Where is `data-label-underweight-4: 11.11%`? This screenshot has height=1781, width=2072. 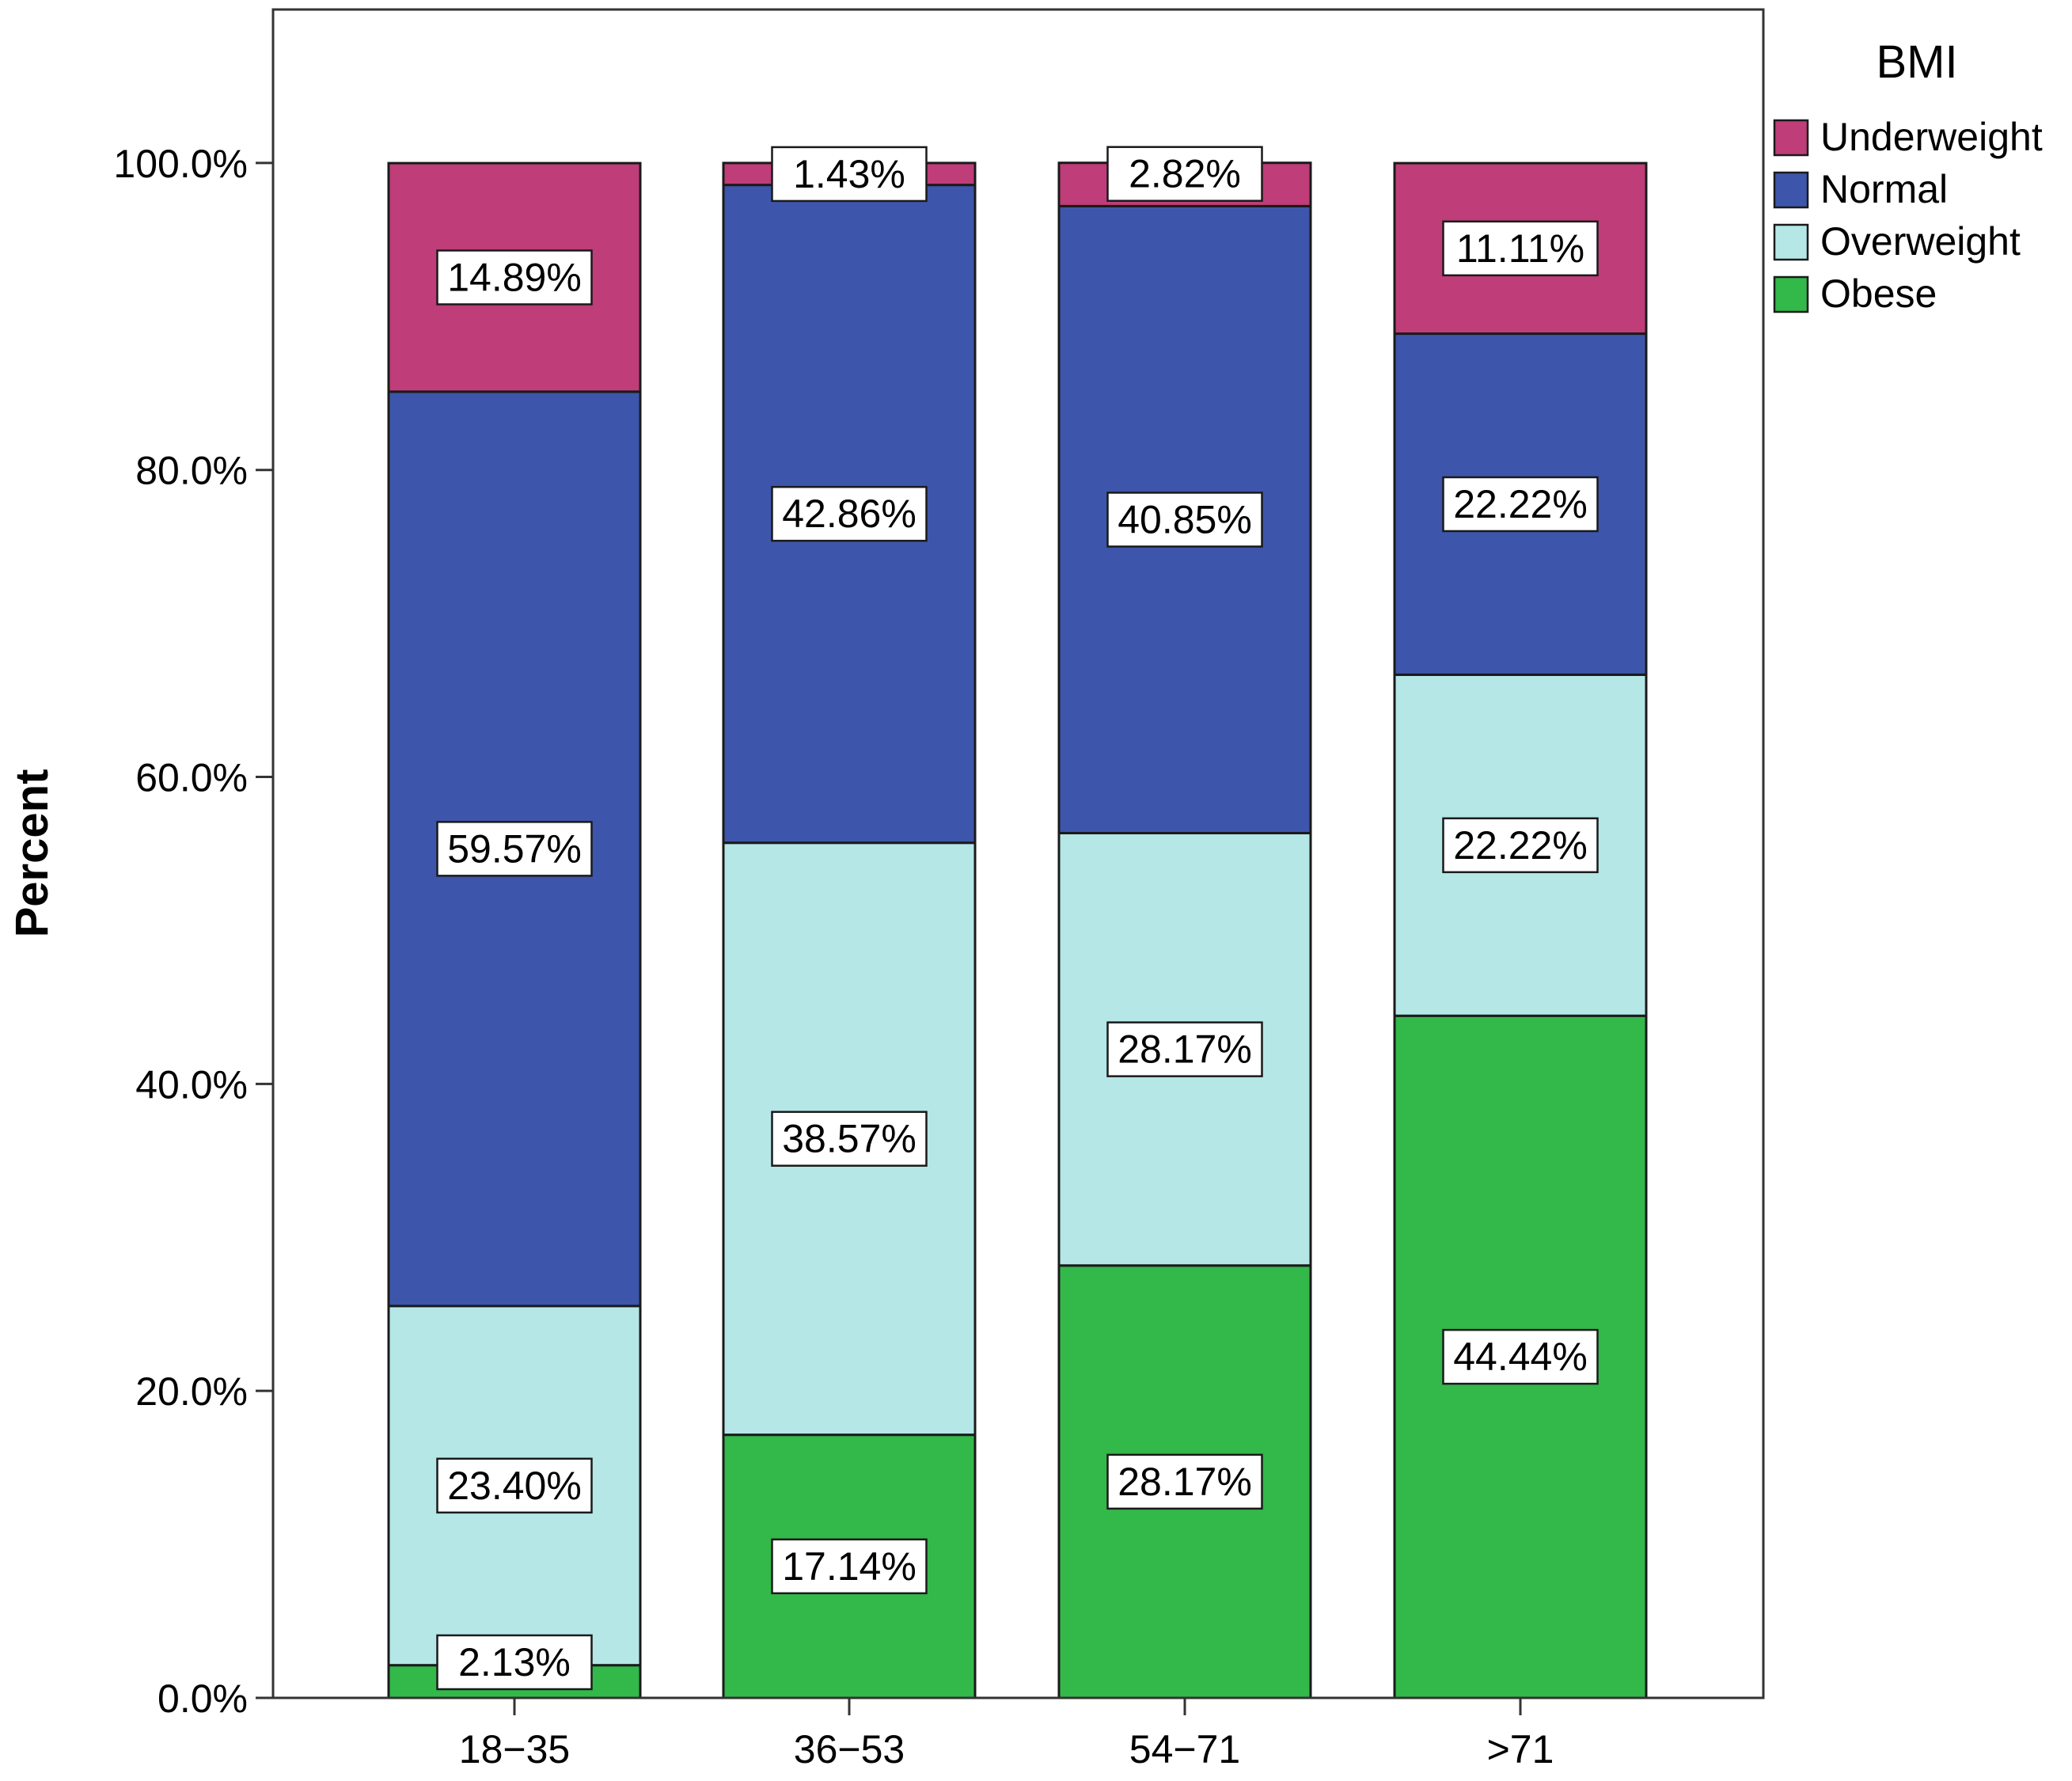
data-label-underweight-4: 11.11% is located at coordinates (1520, 248).